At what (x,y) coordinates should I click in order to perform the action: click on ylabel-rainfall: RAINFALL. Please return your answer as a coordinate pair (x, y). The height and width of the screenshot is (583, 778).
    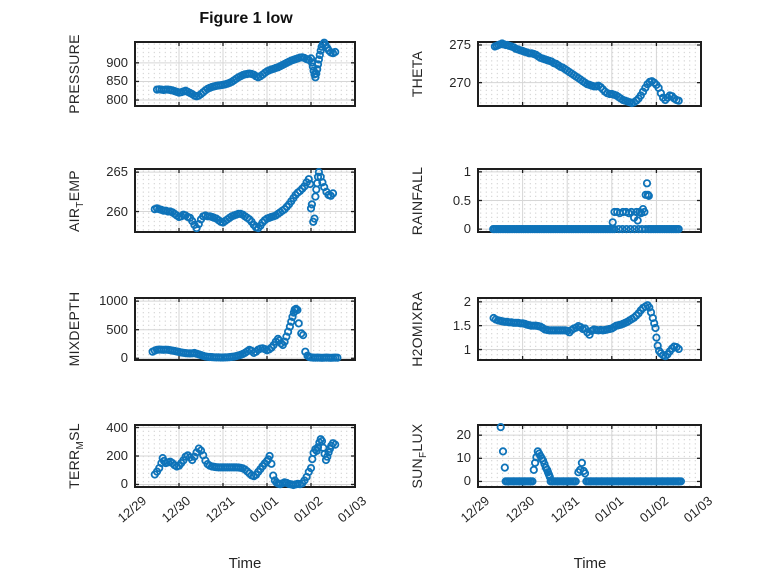
    Looking at the image, I should click on (419, 200).